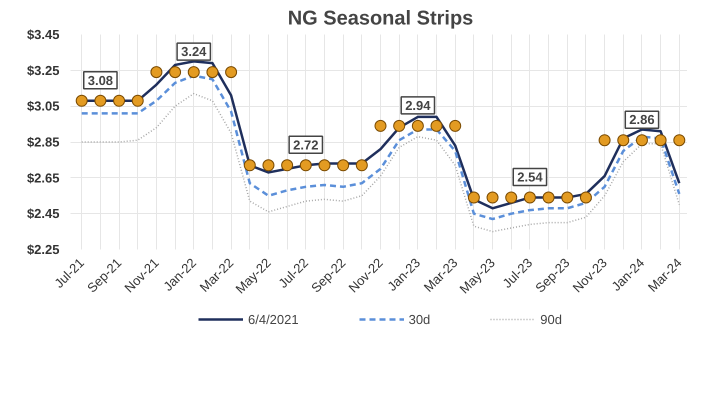 Image resolution: width=721 pixels, height=416 pixels. I want to click on y-tick-label: $3.05, so click(43, 106).